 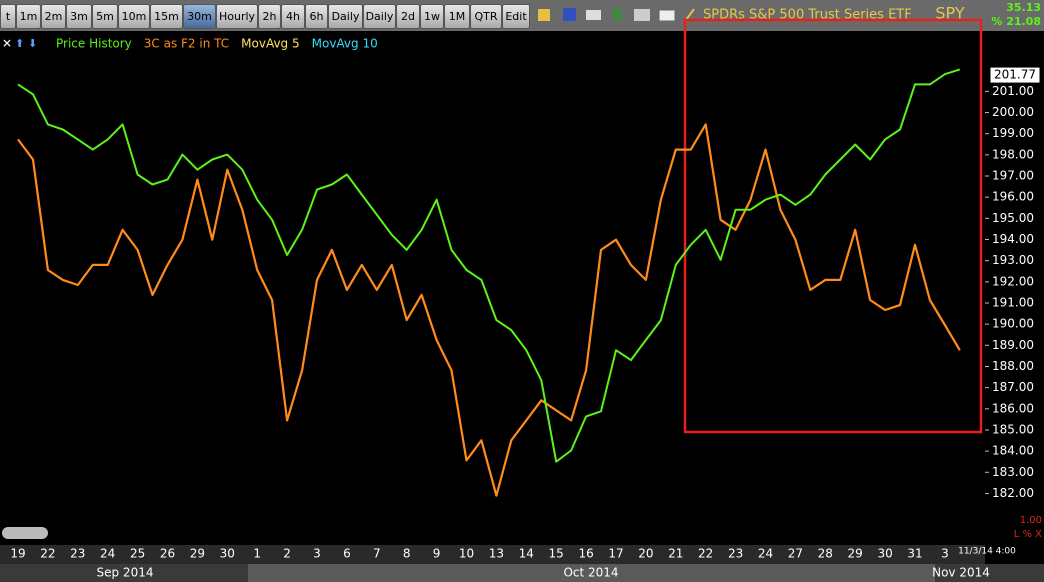 I want to click on x-tick-label: 14, so click(x=526, y=554).